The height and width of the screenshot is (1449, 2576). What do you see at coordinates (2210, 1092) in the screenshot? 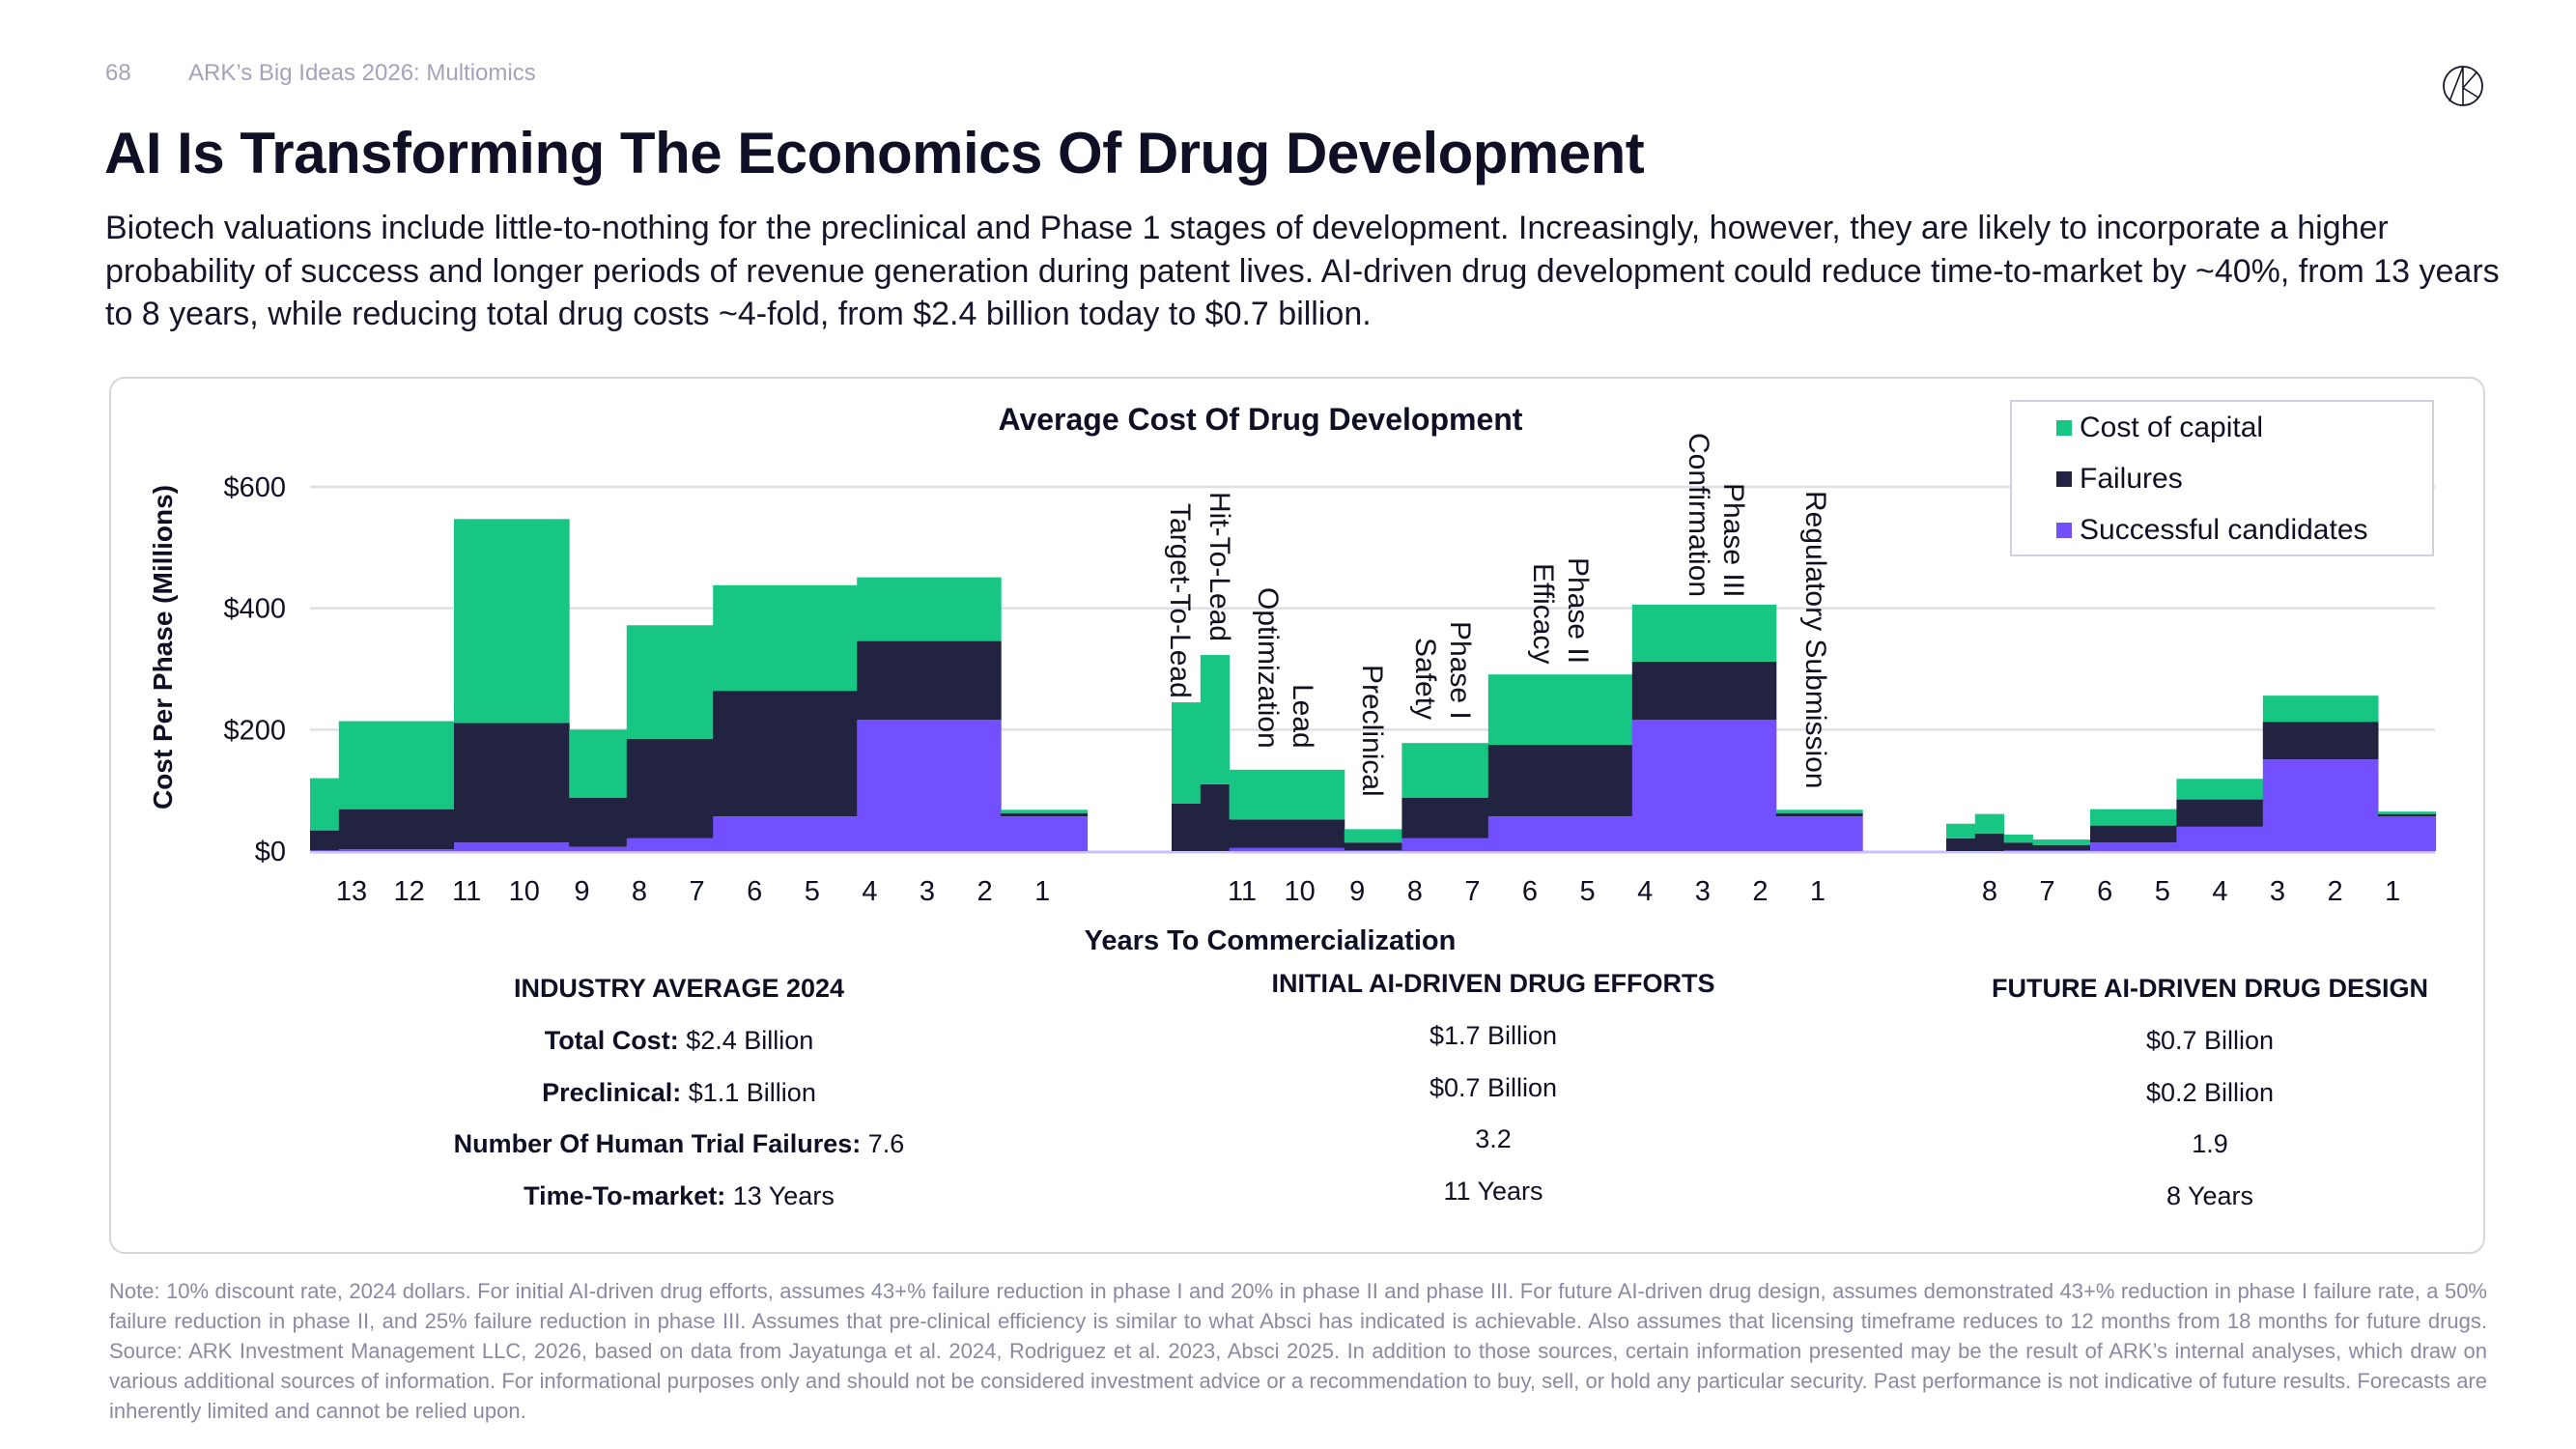
I see `stat-preclinical: $0.2 Billion` at bounding box center [2210, 1092].